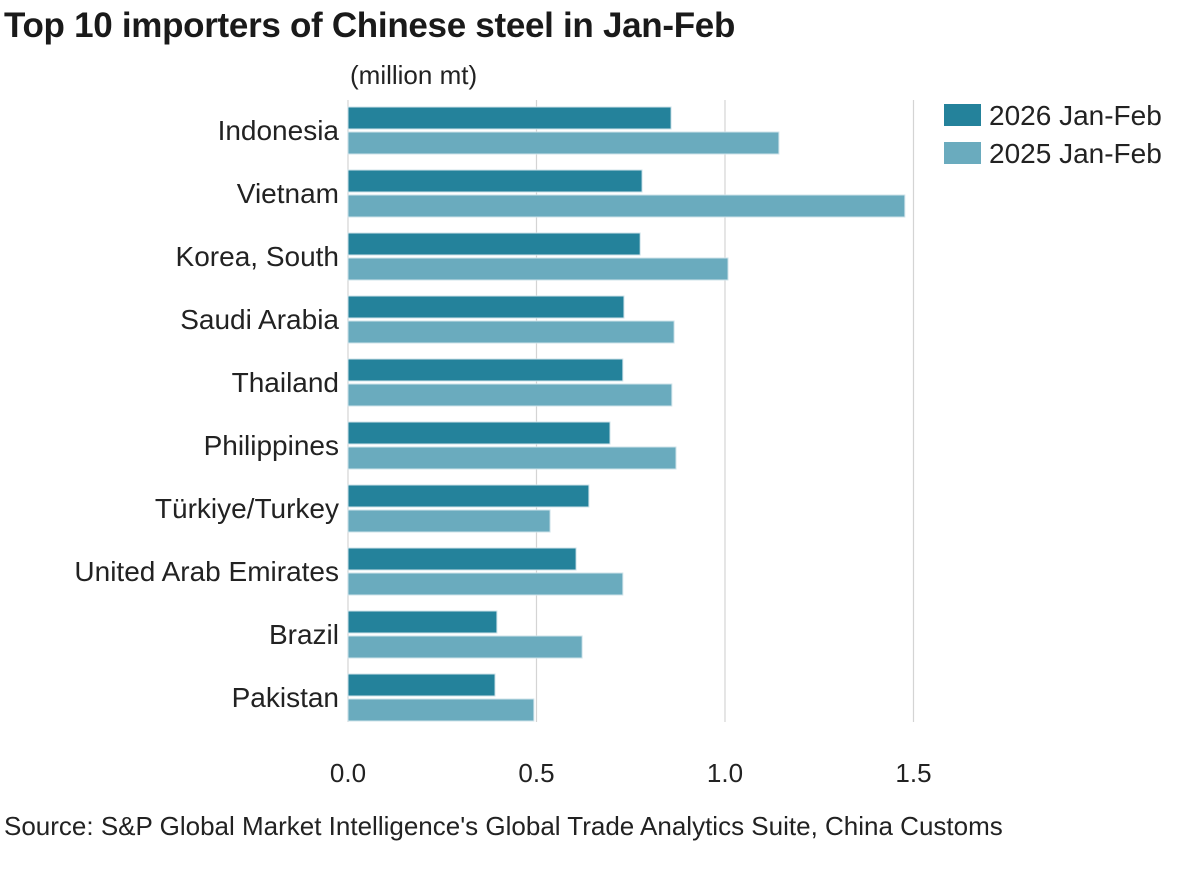 Image resolution: width=1198 pixels, height=890 pixels. Describe the element at coordinates (206, 571) in the screenshot. I see `category-label: United Arab Emirates` at that location.